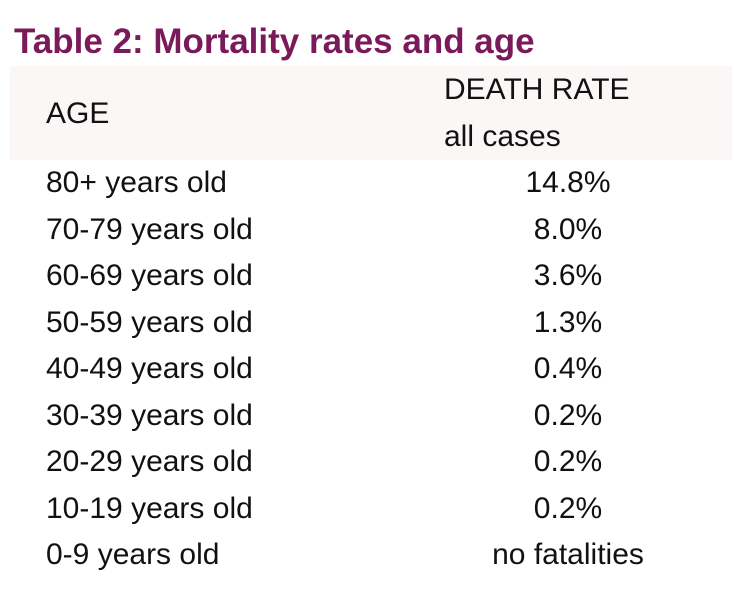  Describe the element at coordinates (367, 230) in the screenshot. I see `table-row: 70-79 years old 8.0%` at that location.